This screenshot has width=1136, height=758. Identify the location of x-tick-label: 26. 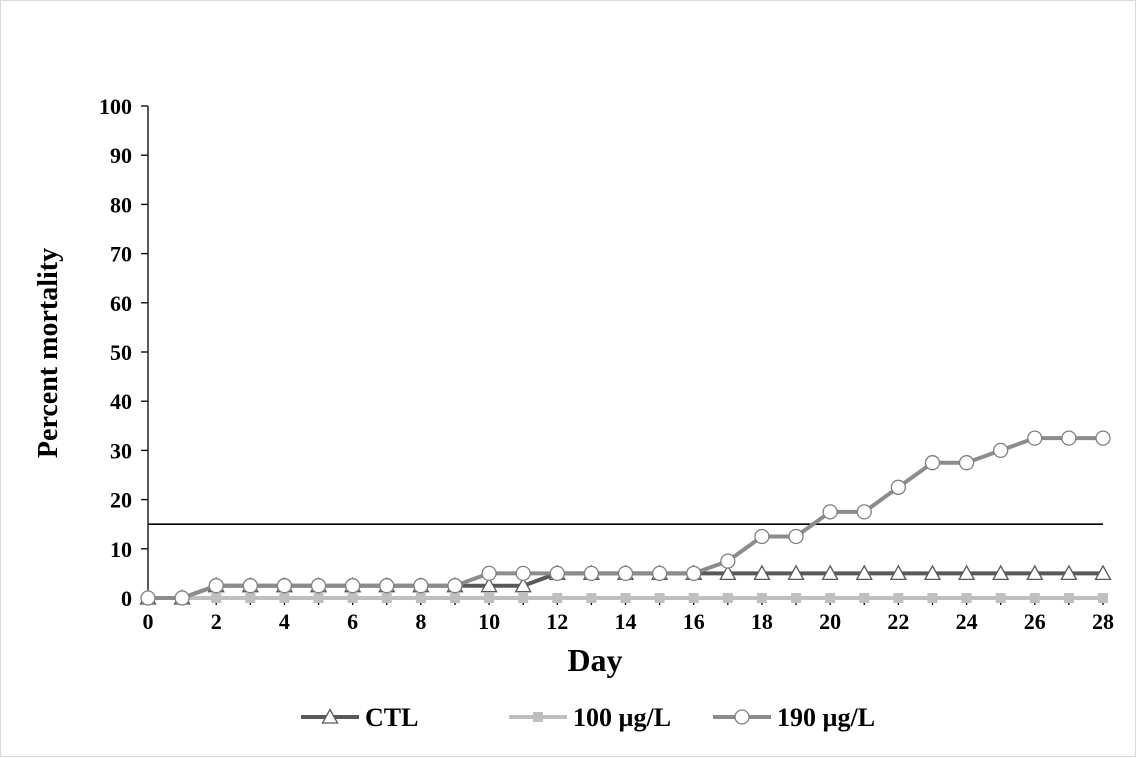
(1035, 621).